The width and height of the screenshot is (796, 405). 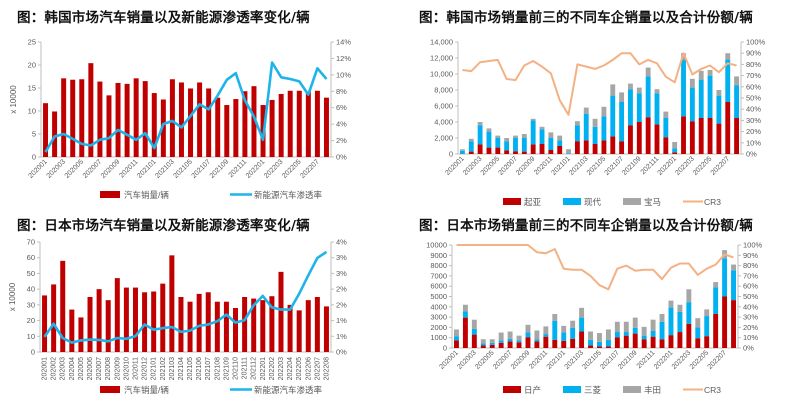 I want to click on x-tick-label: 202005, so click(x=75, y=169).